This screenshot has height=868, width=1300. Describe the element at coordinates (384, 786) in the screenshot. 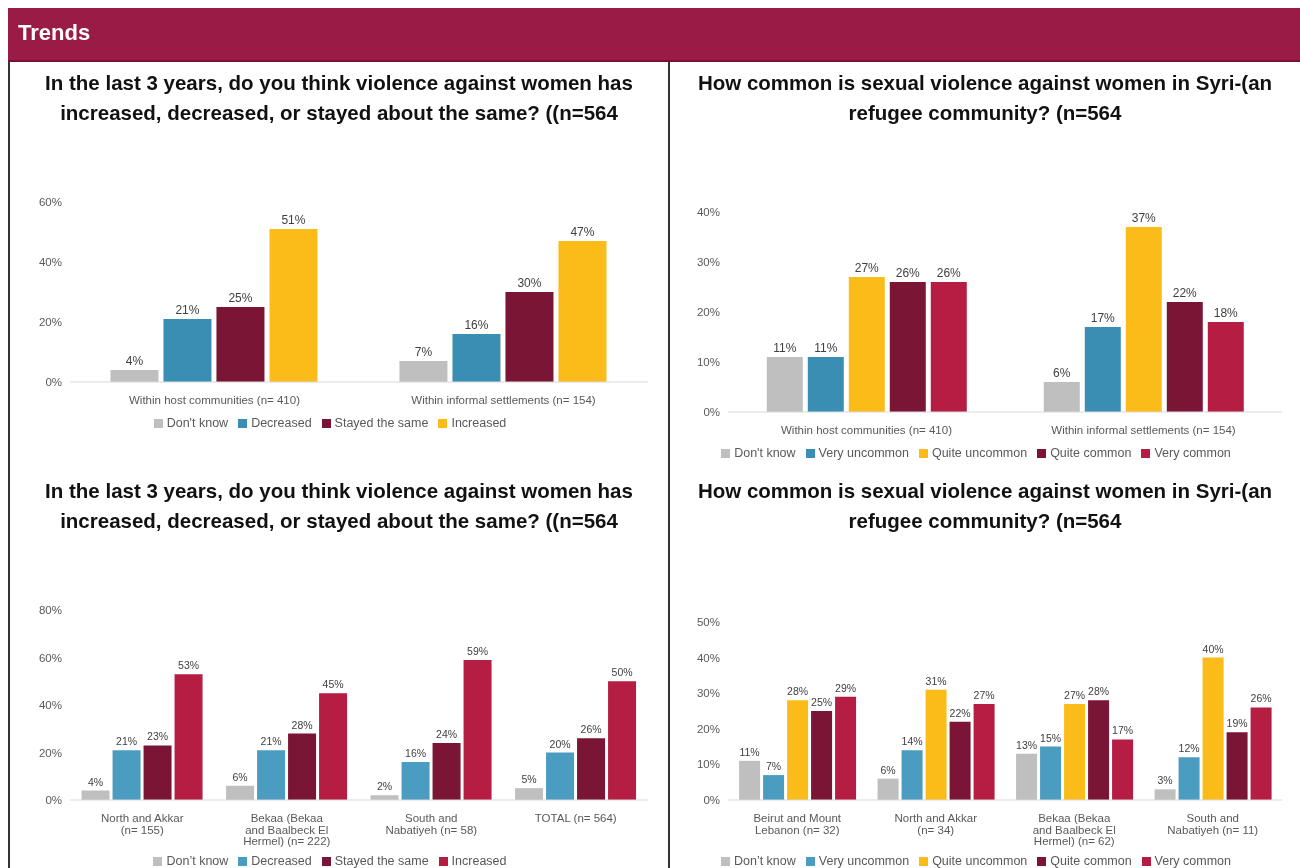

I see `data-label: 2%` at that location.